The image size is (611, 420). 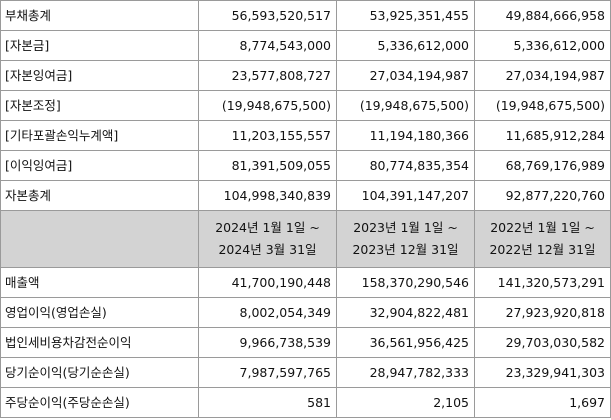 What do you see at coordinates (267, 312) in the screenshot?
I see `value-cell: 8,002,054,349` at bounding box center [267, 312].